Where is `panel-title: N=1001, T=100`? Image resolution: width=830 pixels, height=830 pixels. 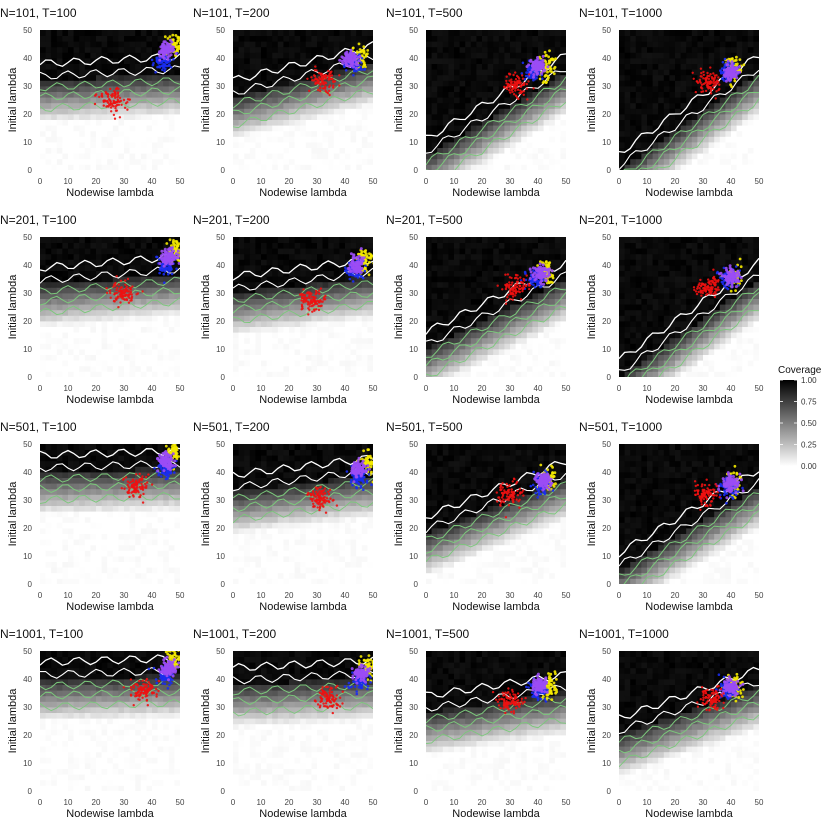 panel-title: N=1001, T=100 is located at coordinates (42, 634).